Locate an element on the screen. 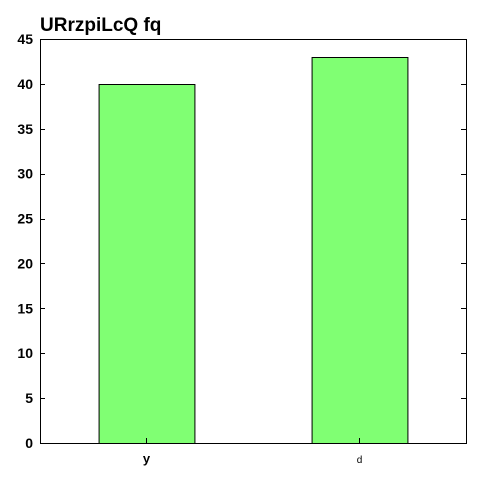  y-tick-label-0: 0 is located at coordinates (29, 443).